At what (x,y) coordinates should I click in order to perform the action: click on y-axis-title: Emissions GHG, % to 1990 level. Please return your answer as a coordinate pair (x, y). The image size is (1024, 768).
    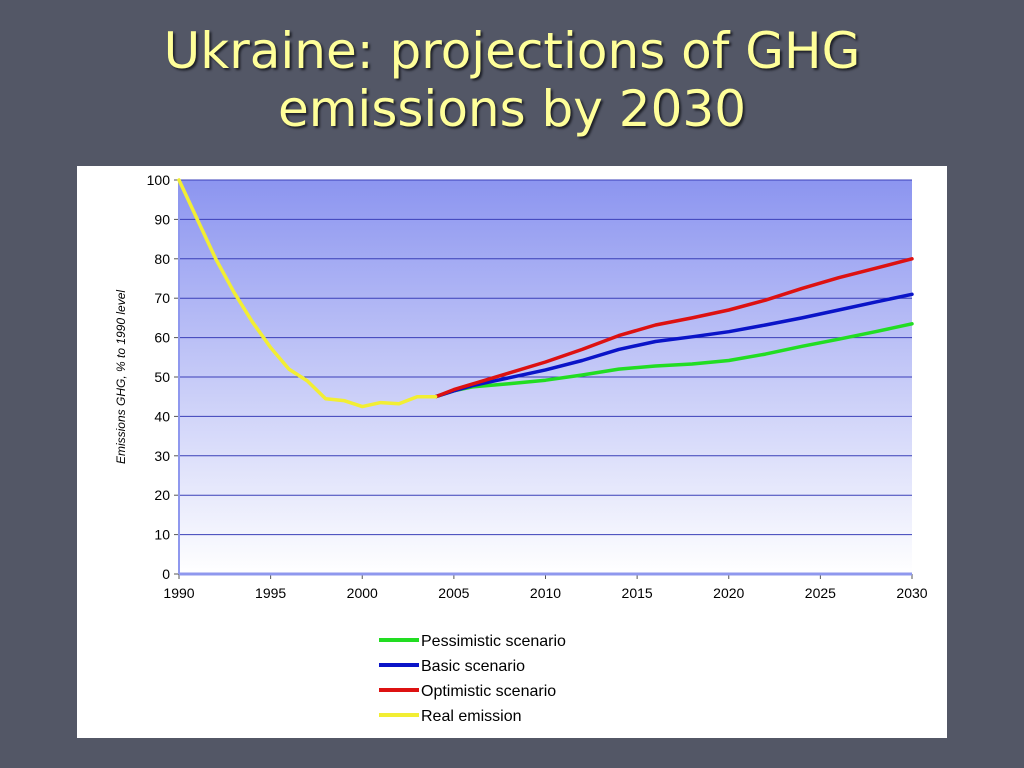
    Looking at the image, I should click on (121, 377).